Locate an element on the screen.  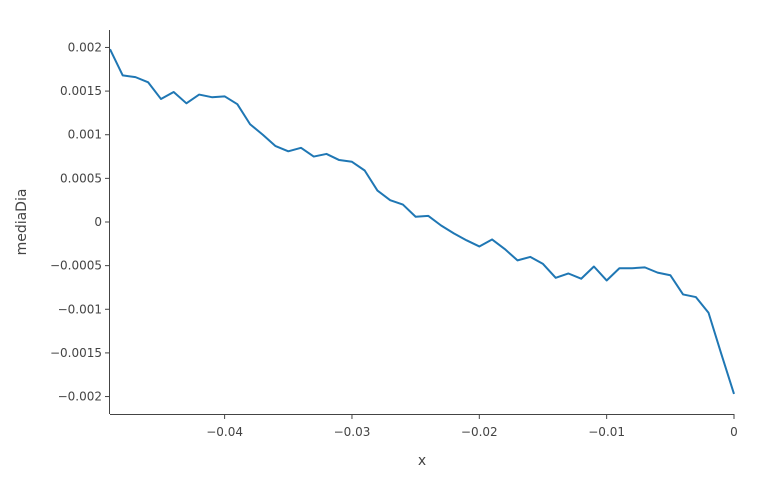
x-tick-label: −0.04 is located at coordinates (224, 432).